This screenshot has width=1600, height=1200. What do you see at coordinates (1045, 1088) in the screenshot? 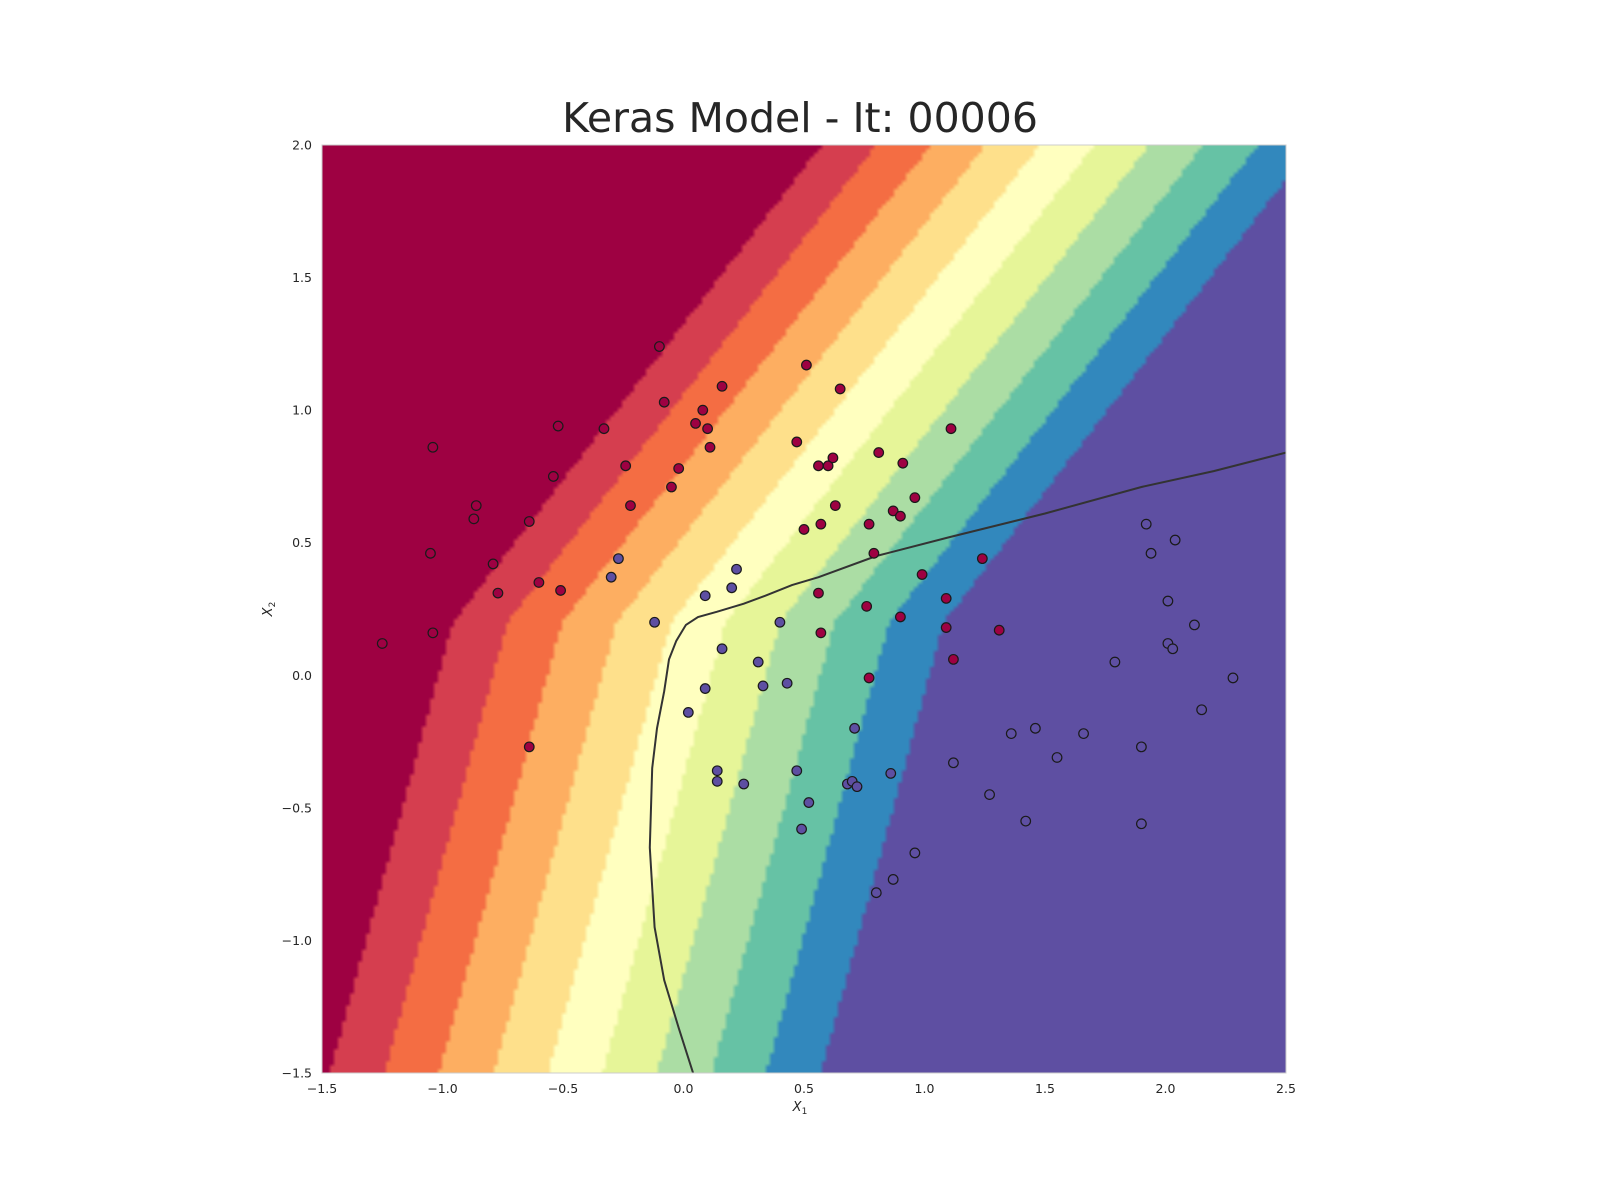
I see `x-tick-label: 1.5` at bounding box center [1045, 1088].